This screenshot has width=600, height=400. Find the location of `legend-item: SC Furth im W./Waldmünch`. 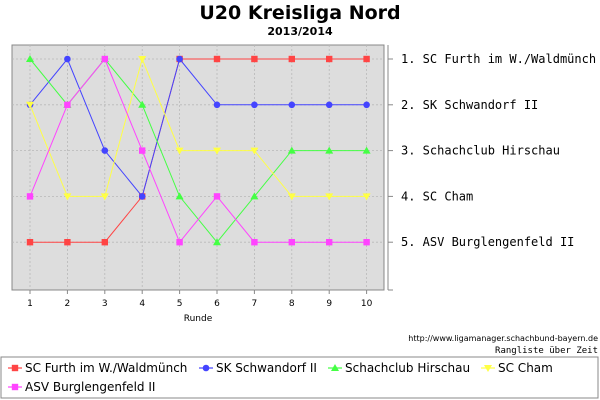

legend-item: SC Furth im W./Waldmünch is located at coordinates (97, 368).